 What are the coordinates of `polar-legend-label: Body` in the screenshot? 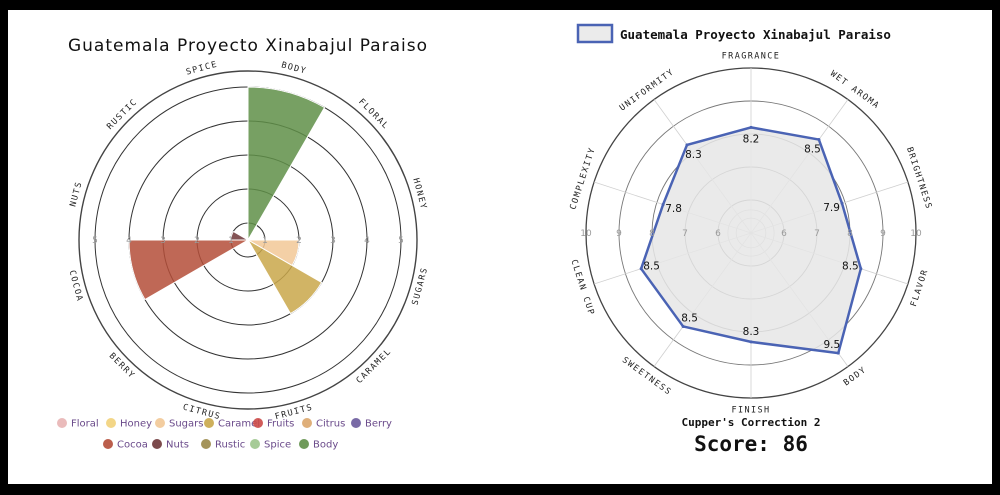 It's located at (325, 445).